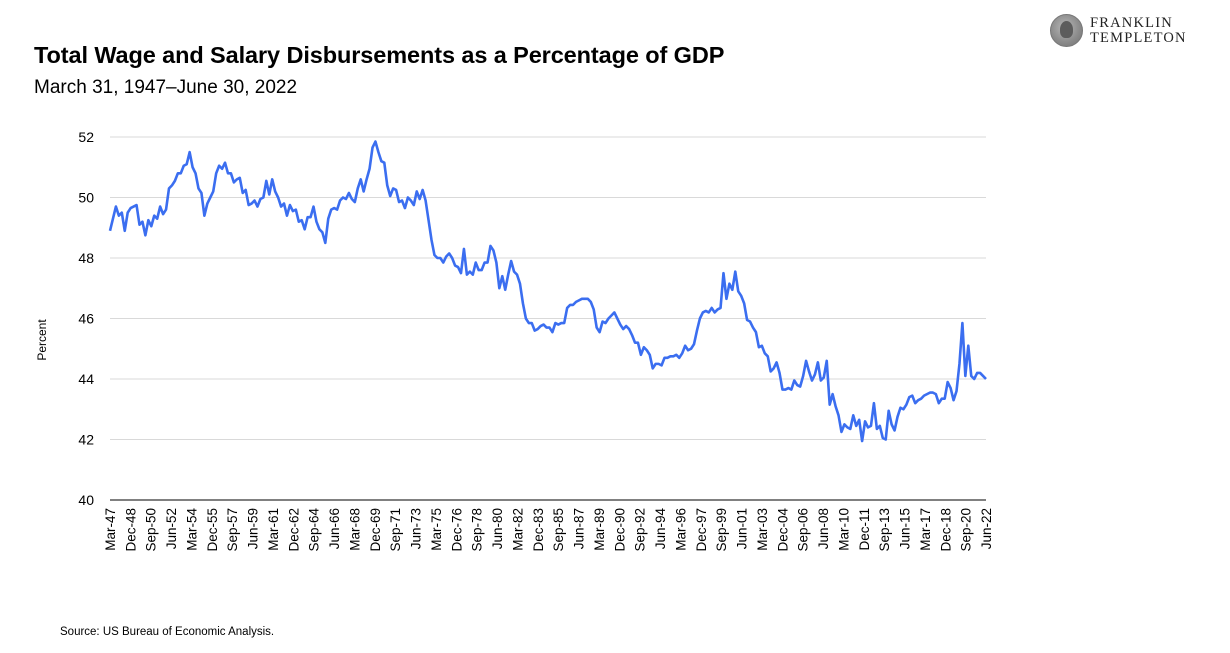  Describe the element at coordinates (166, 87) in the screenshot. I see `chart-subtitle: March 31, 1947–June 30, 2022` at that location.